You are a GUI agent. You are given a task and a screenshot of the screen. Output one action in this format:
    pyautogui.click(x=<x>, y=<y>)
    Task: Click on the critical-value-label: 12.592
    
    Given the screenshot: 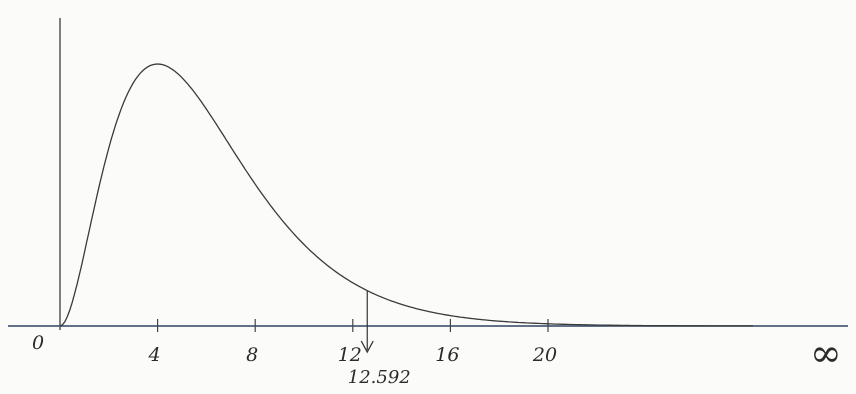 What is the action you would take?
    pyautogui.click(x=379, y=377)
    